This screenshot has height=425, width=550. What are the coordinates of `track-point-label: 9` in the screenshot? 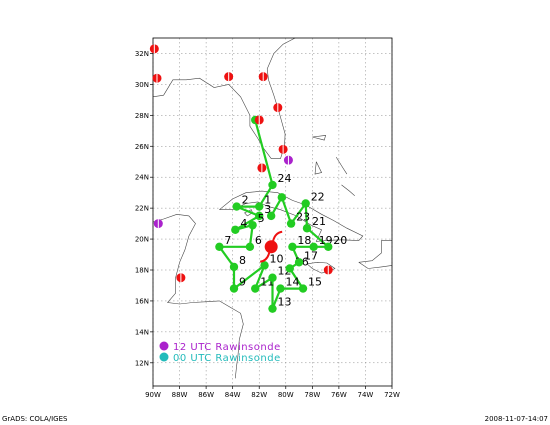 It's located at (242, 282).